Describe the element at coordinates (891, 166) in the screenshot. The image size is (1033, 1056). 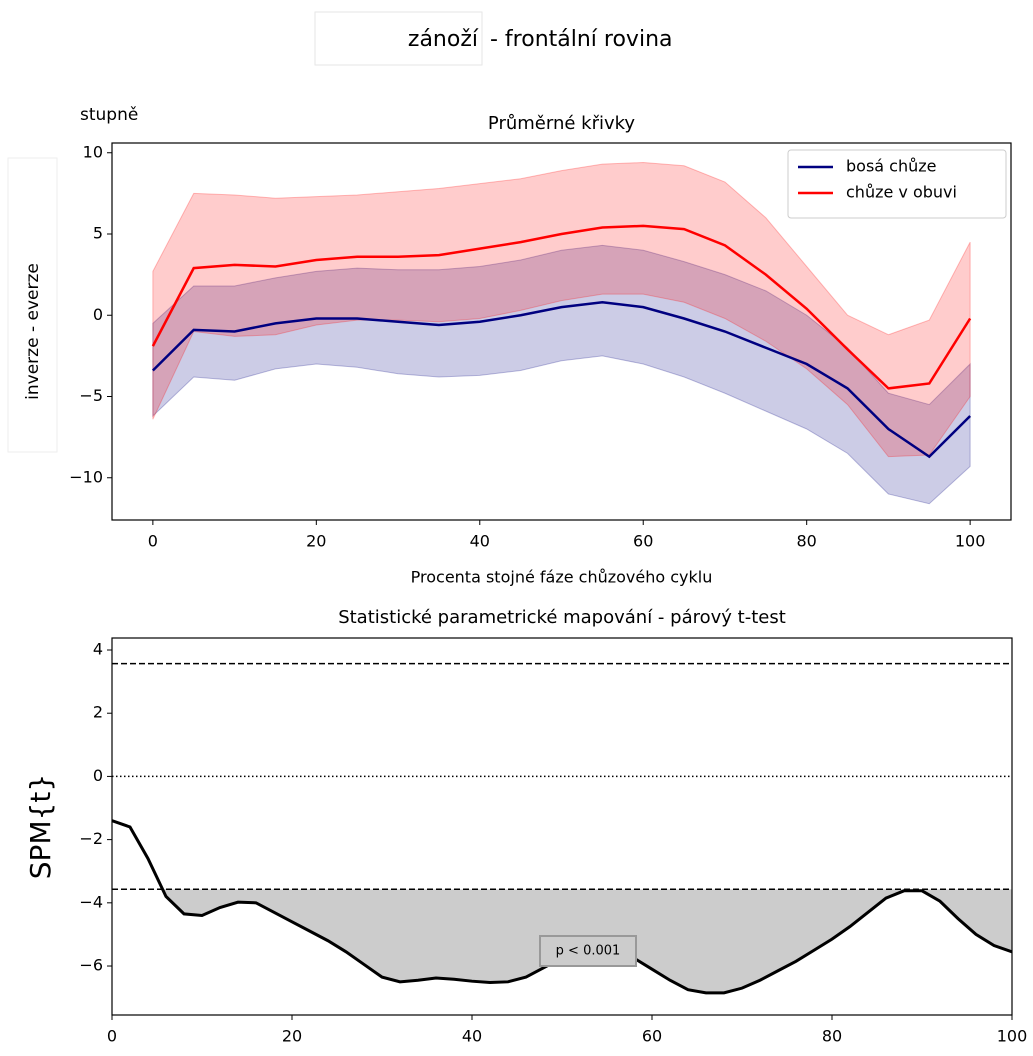
I see `legend-label: bosá chůze` at that location.